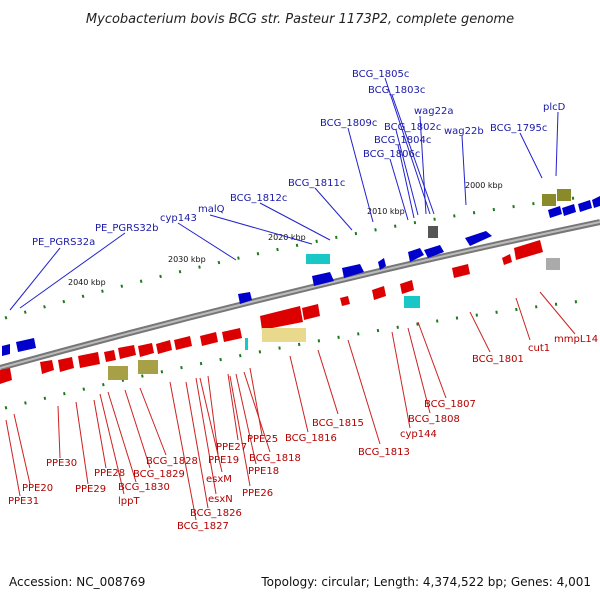 This screenshot has width=600, height=600. What do you see at coordinates (263, 471) in the screenshot?
I see `gene-label: PPE18` at bounding box center [263, 471].